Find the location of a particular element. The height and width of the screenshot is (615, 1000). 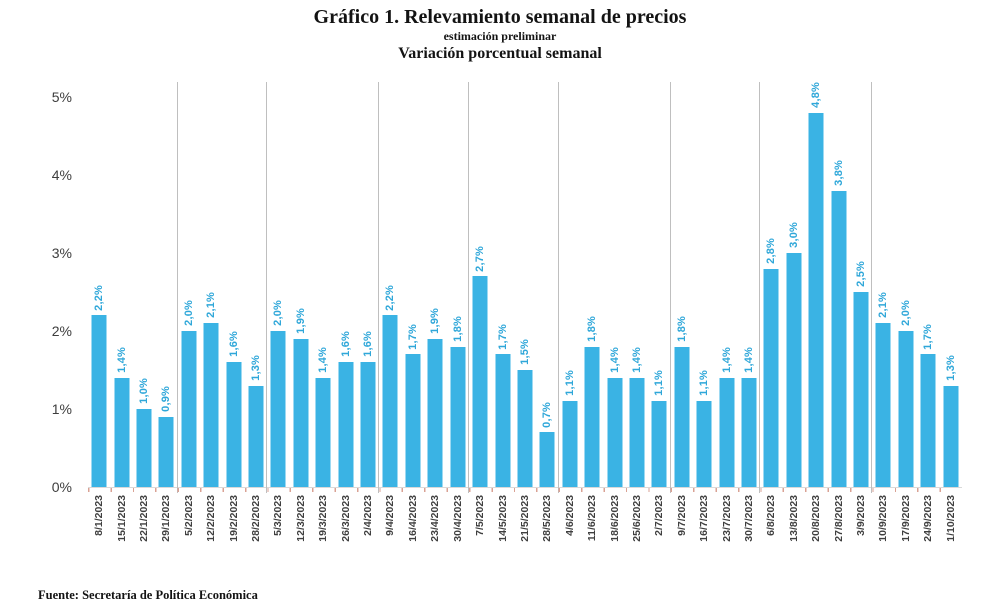

x-tick-label: 5/3/2023 is located at coordinates (278, 515).